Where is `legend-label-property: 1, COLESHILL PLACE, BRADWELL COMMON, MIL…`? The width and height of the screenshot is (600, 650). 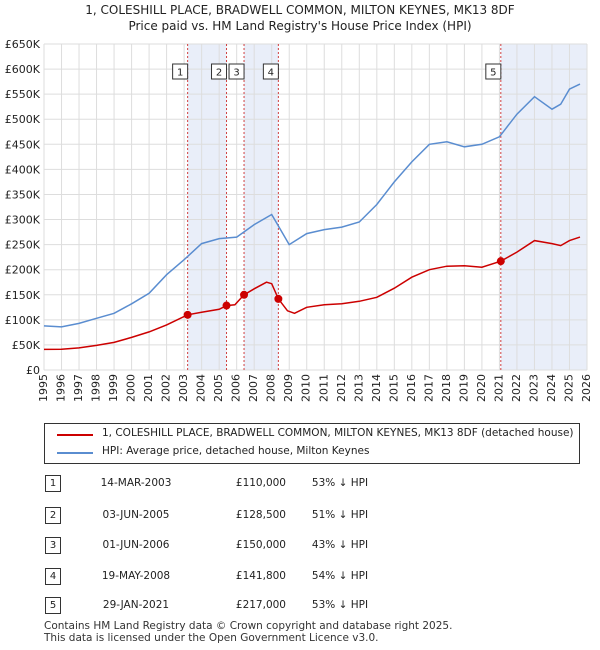
legend-label-property: 1, COLESHILL PLACE, BRADWELL COMMON, MIL… is located at coordinates (338, 433).